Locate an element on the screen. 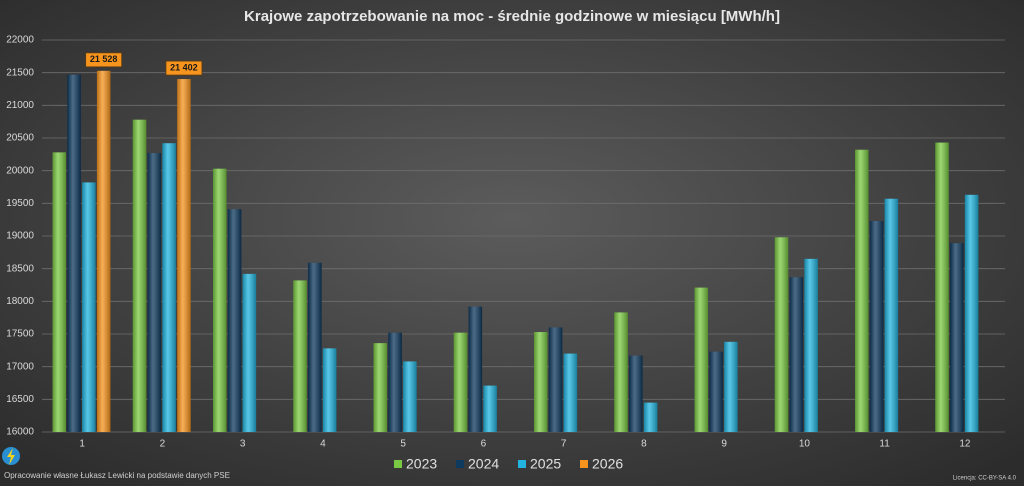 The width and height of the screenshot is (1024, 486). value-label: 21 528 is located at coordinates (104, 59).